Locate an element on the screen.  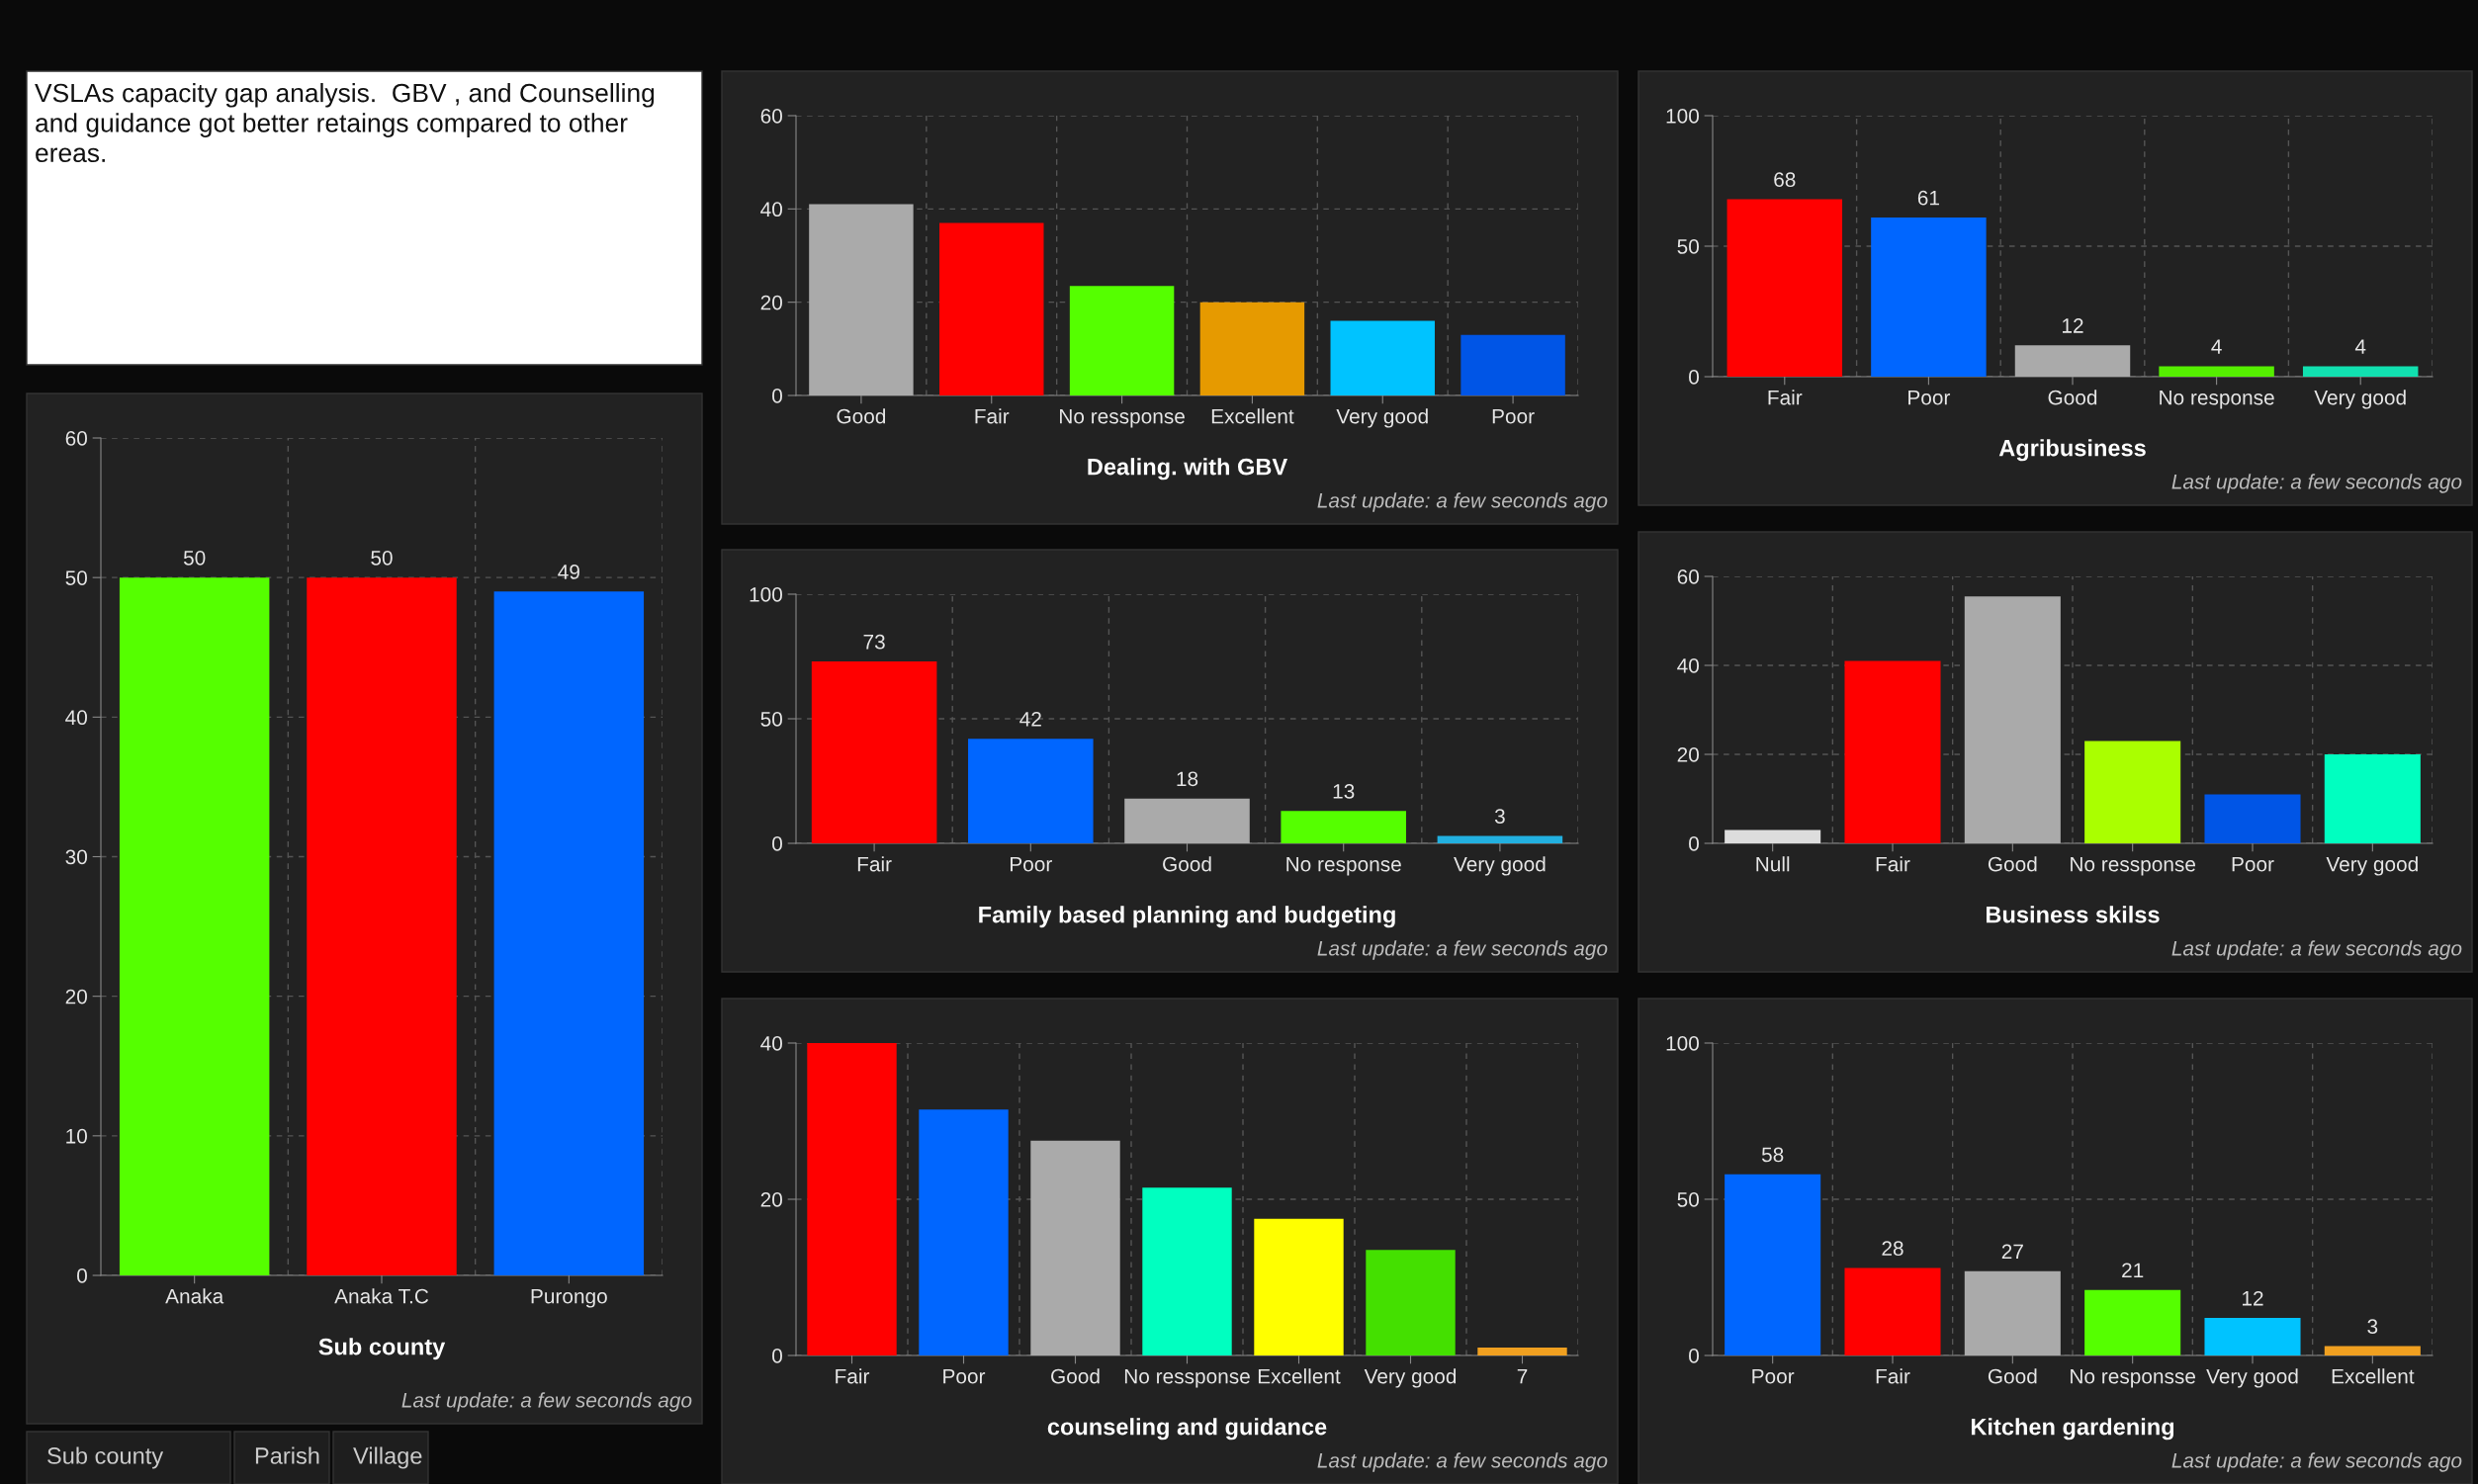
x-axis-title: Sub county is located at coordinates (382, 1349).